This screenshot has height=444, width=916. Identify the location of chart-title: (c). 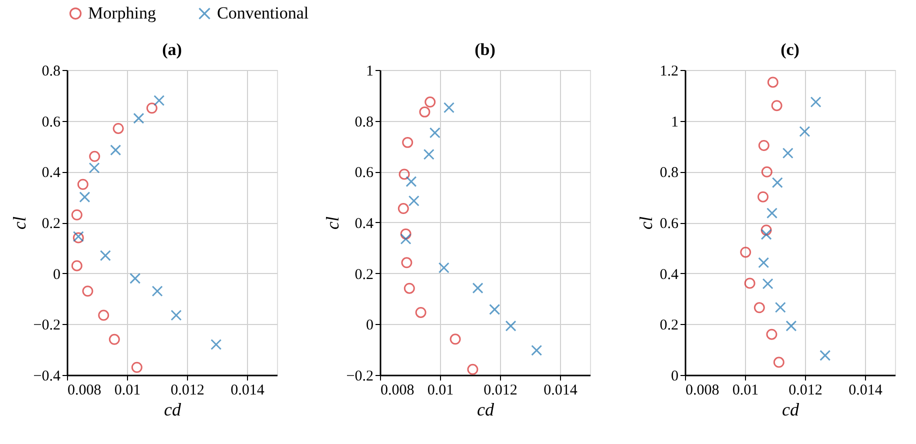
(790, 49).